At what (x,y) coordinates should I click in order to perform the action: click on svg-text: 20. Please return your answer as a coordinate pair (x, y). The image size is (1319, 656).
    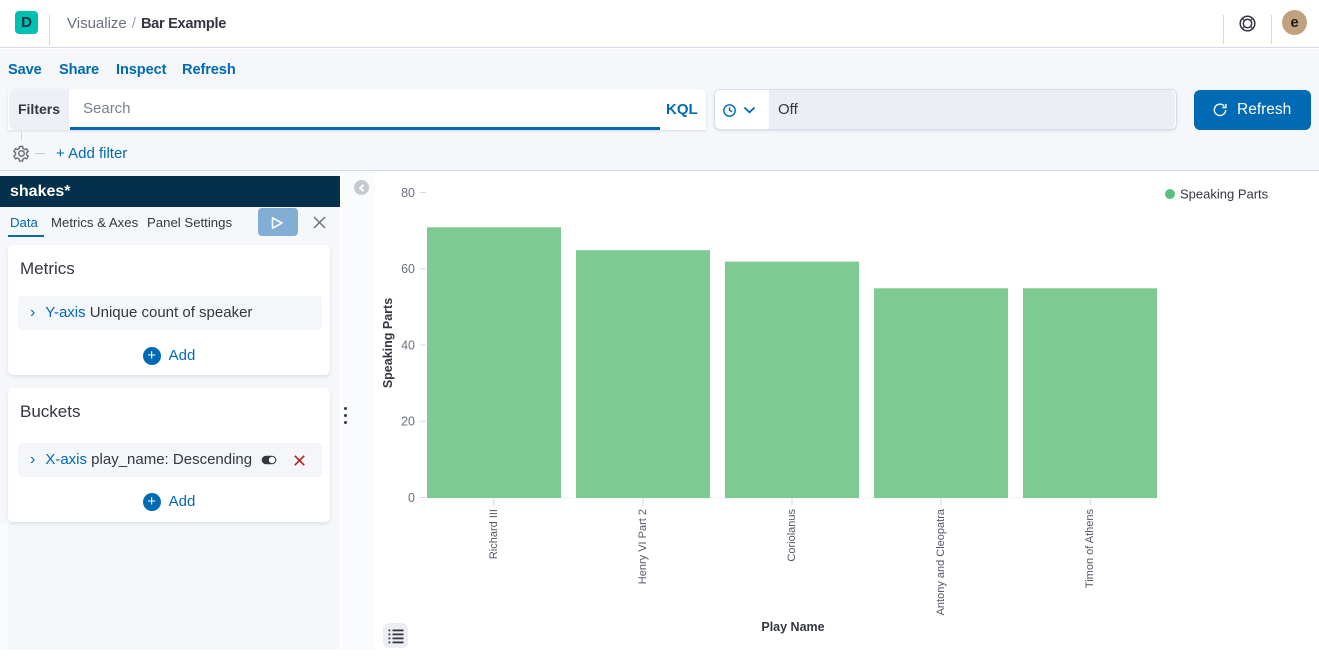
    Looking at the image, I should click on (408, 422).